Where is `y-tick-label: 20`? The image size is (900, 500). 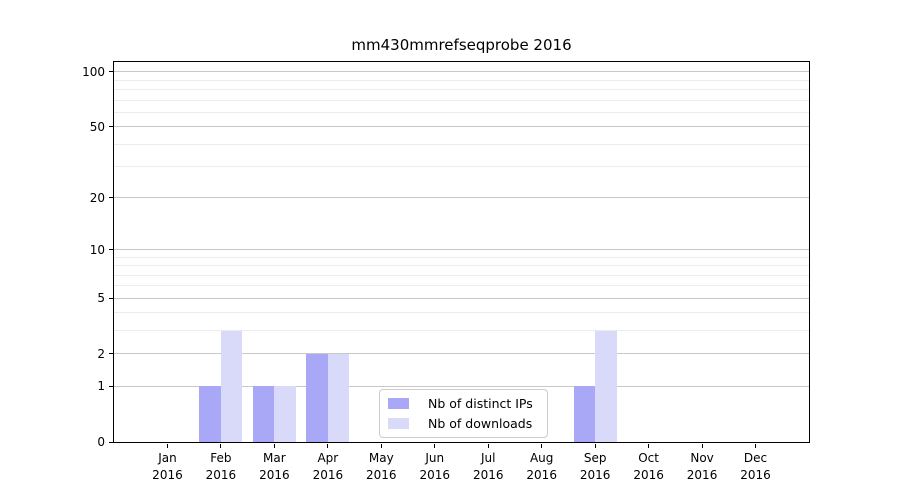
y-tick-label: 20 is located at coordinates (97, 197).